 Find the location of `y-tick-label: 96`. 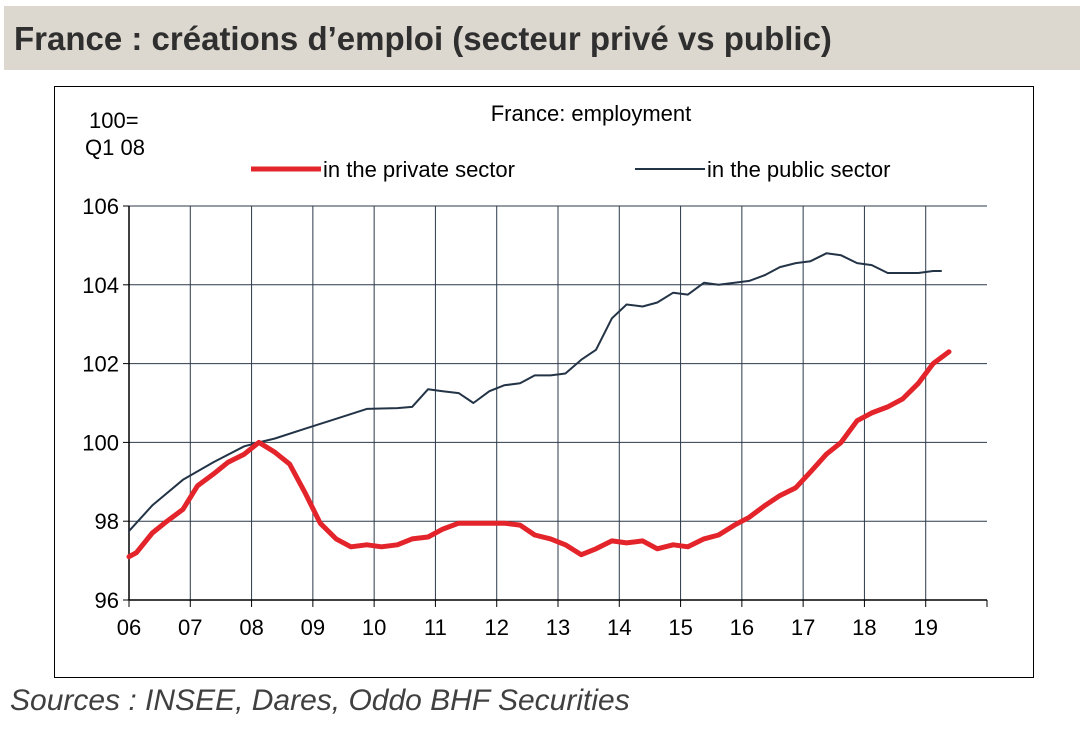

y-tick-label: 96 is located at coordinates (107, 600).